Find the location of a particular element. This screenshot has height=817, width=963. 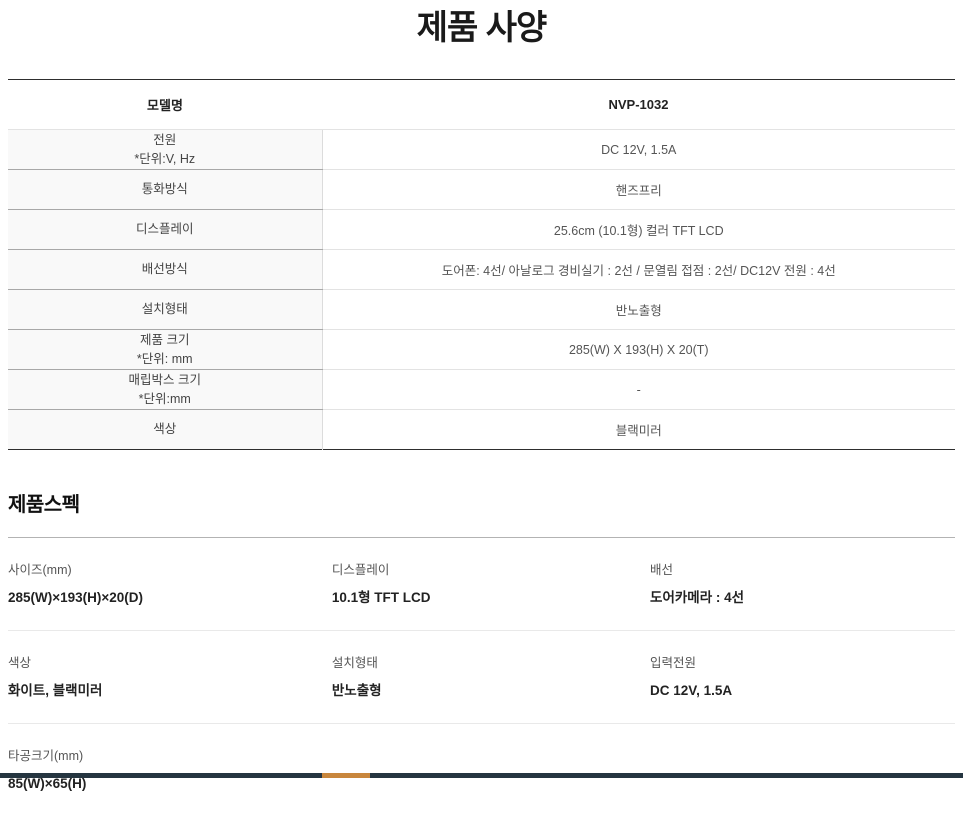

row-label: 통화방식 is located at coordinates (165, 189).